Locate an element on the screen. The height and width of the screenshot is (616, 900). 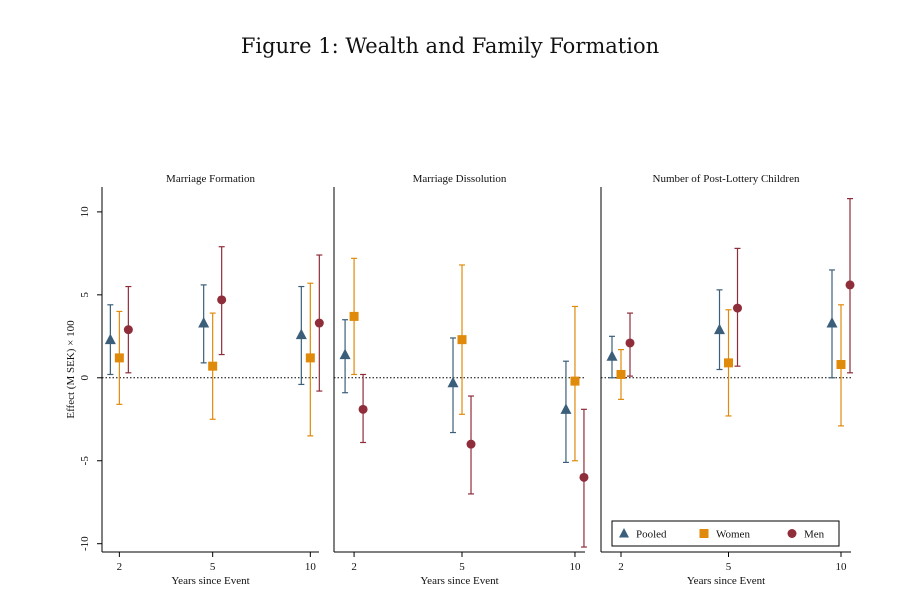
legend-label: Women is located at coordinates (733, 535).